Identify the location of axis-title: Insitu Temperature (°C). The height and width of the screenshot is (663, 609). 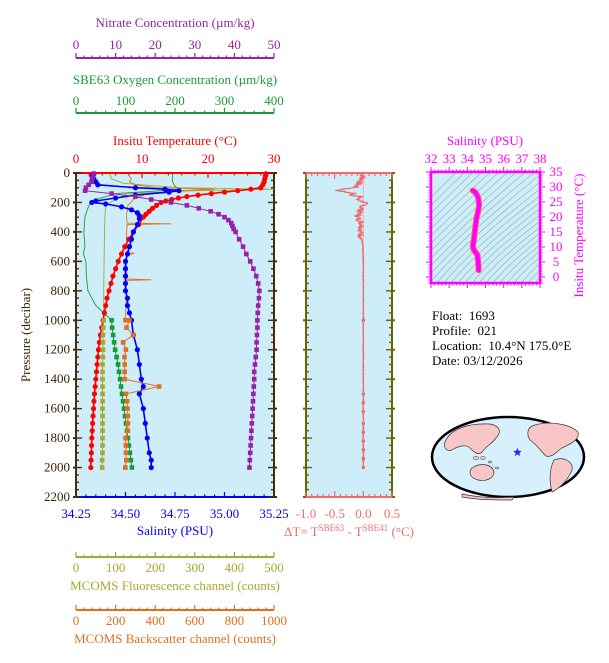
(175, 140).